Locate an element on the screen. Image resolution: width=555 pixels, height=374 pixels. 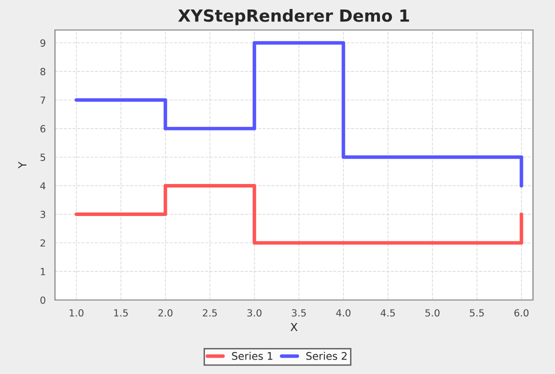
legend-label: Series 1 is located at coordinates (252, 356).